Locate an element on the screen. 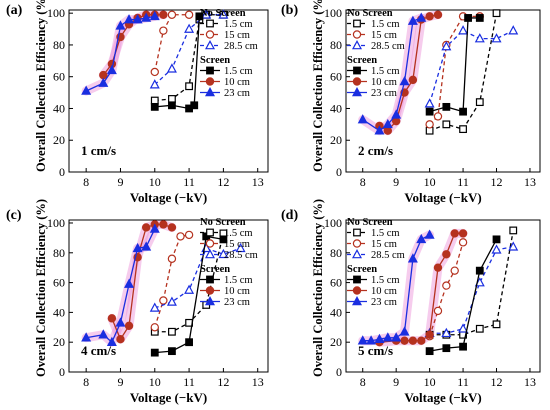 This screenshot has width=550, height=410. panel-label: (c) is located at coordinates (14, 215).